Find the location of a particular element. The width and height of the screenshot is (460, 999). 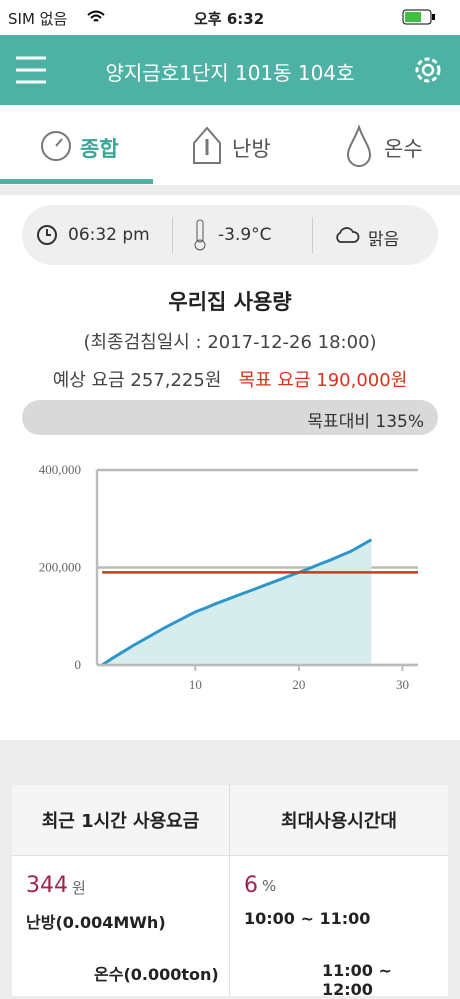

wifi-icon is located at coordinates (96, 16).